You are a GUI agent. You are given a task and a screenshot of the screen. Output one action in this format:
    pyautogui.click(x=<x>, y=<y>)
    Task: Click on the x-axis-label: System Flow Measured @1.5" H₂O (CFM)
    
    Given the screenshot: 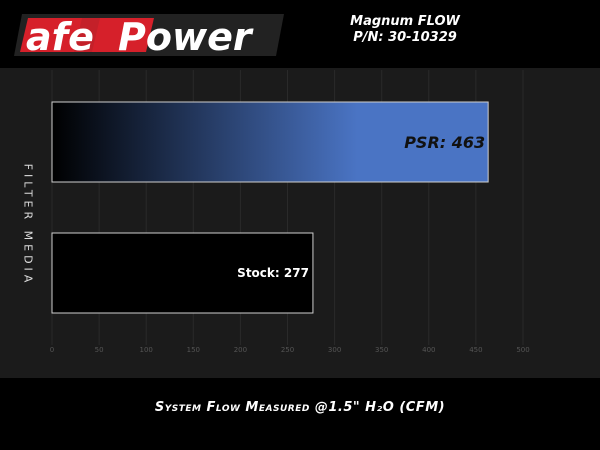 What is the action you would take?
    pyautogui.click(x=300, y=407)
    